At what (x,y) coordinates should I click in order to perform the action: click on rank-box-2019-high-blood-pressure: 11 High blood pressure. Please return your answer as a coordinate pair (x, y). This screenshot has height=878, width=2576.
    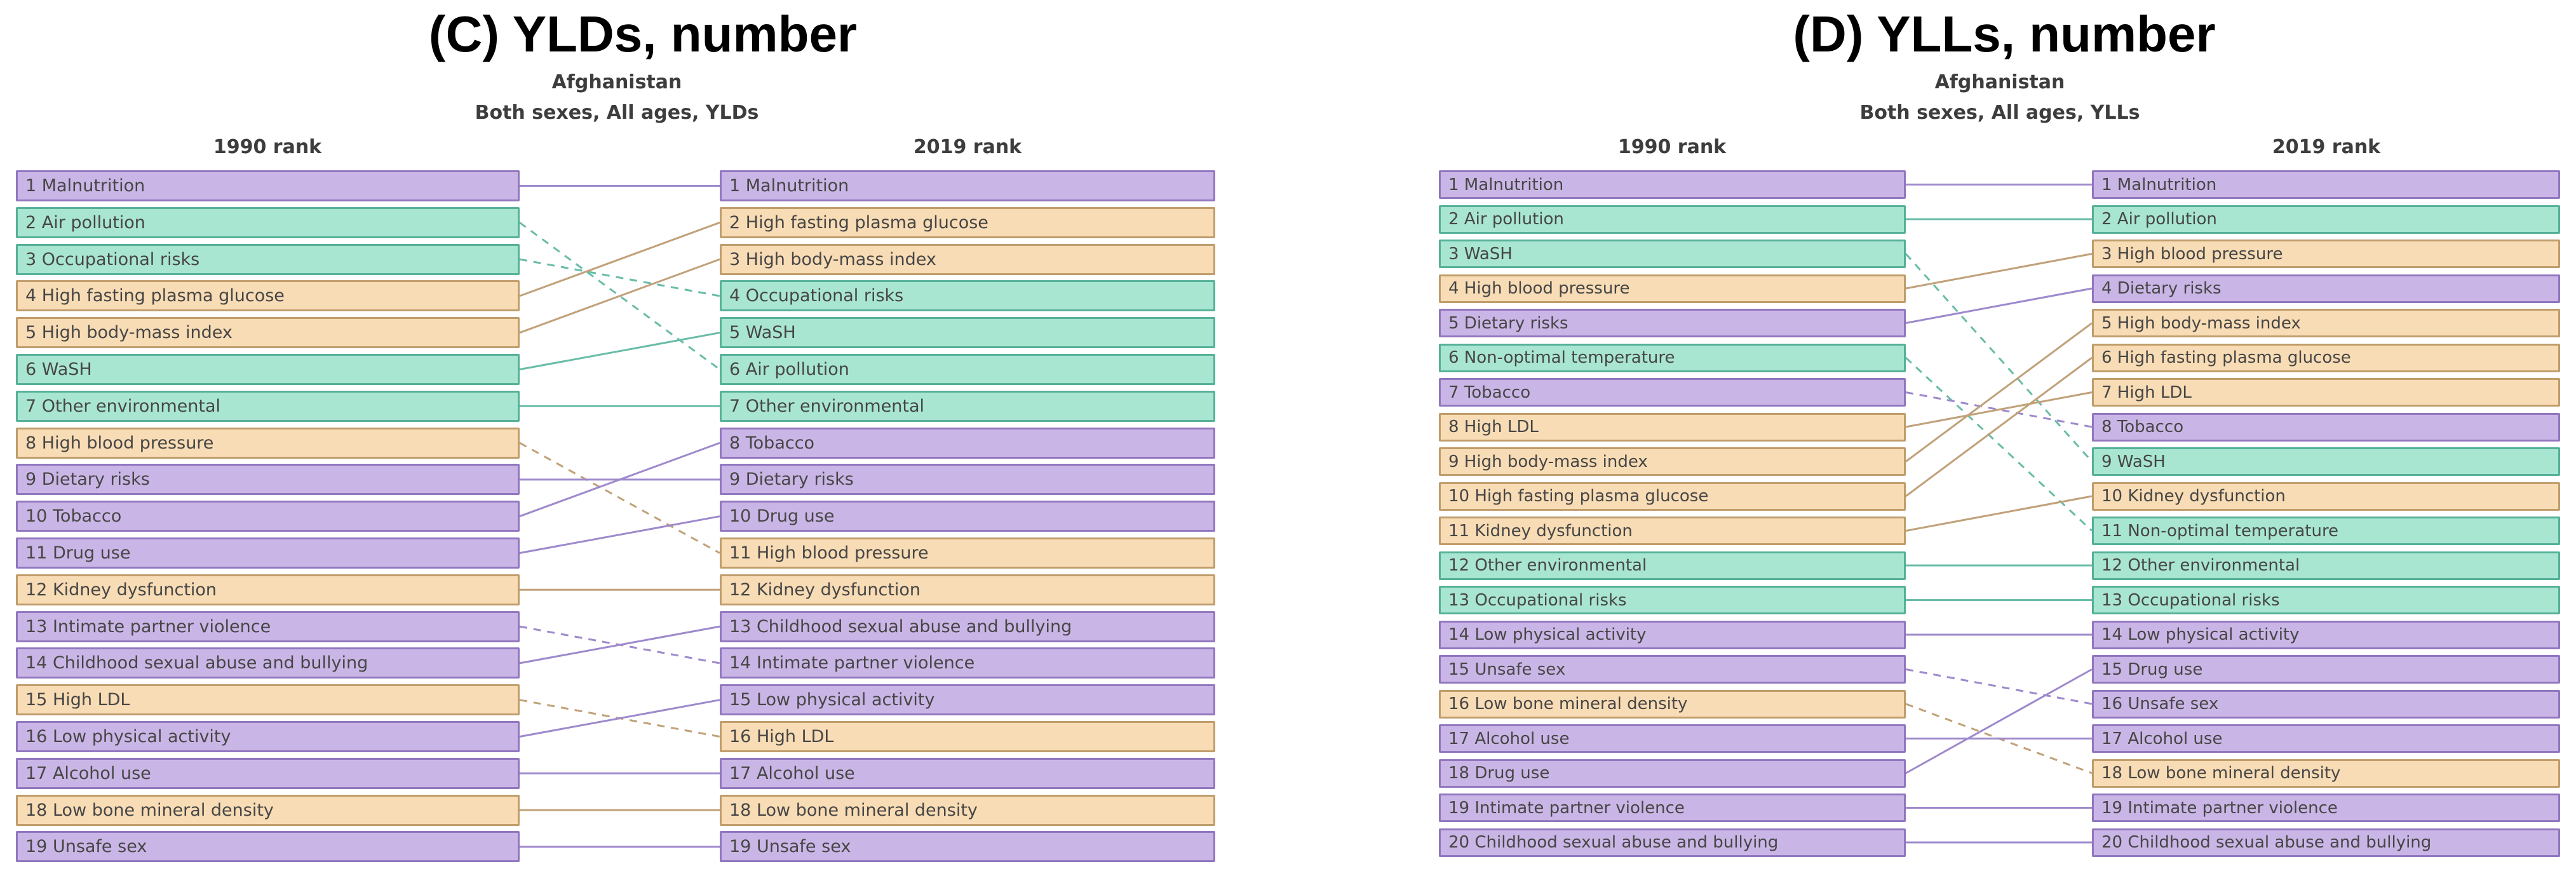
    Looking at the image, I should click on (967, 553).